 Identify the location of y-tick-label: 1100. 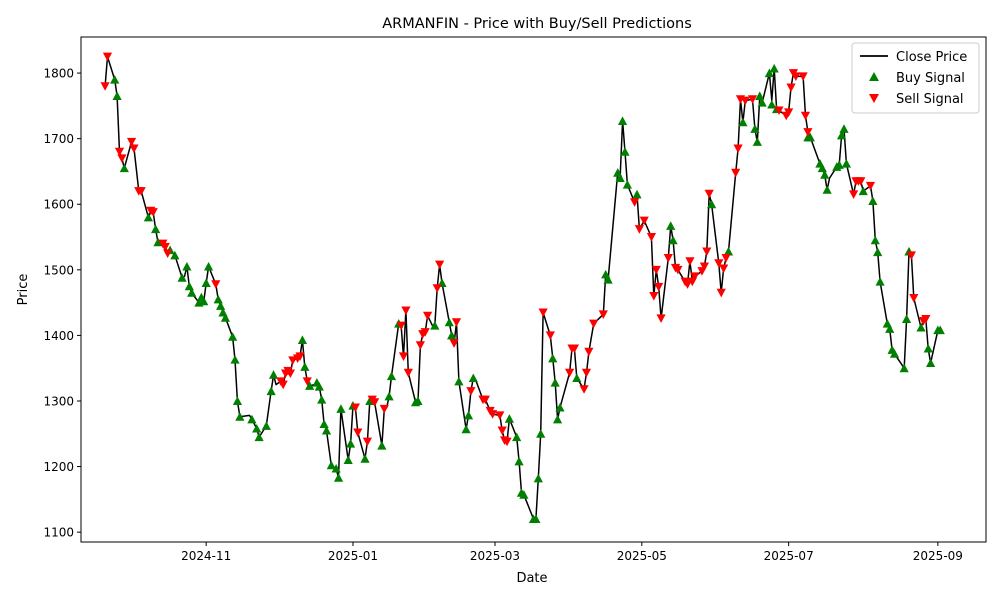
(58, 533).